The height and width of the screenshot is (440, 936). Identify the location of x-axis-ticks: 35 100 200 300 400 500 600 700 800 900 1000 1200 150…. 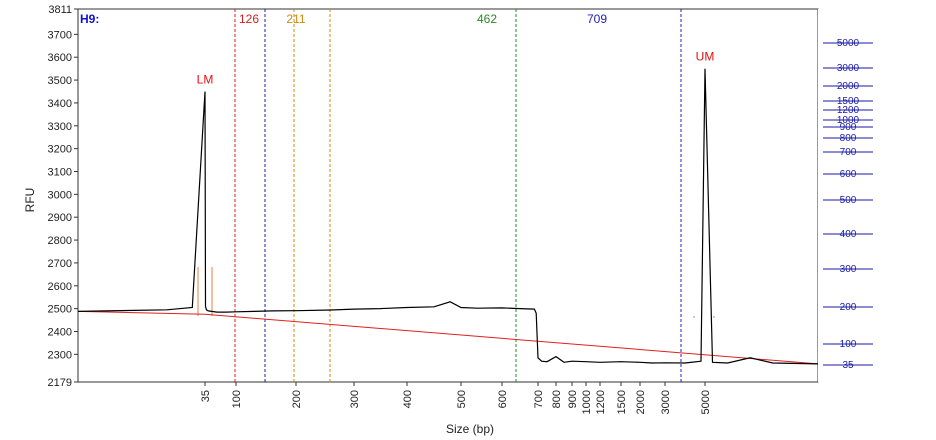
(456, 398).